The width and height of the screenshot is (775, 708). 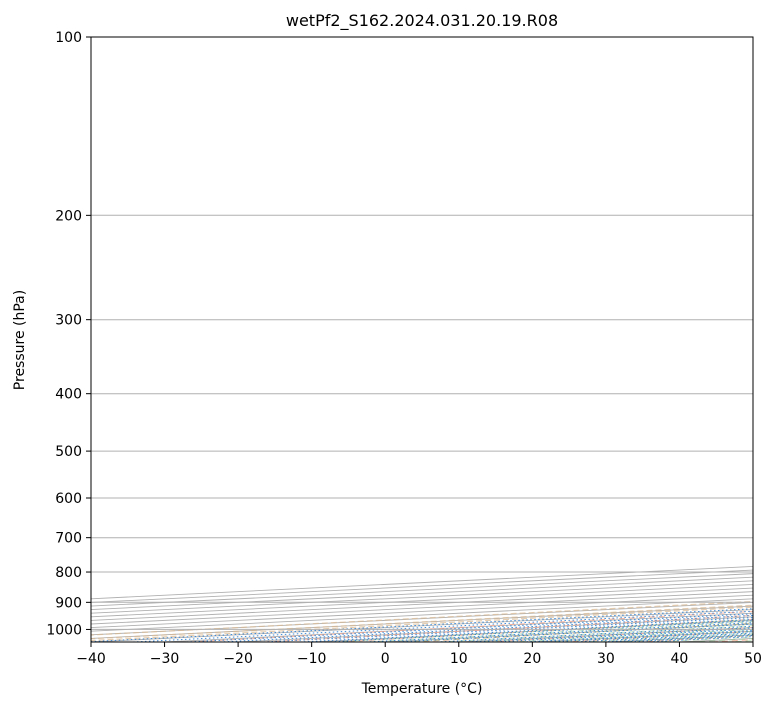 I want to click on y-axis: 100 200 300 400 500 600 700 800 900 1000, so click(x=68, y=334).